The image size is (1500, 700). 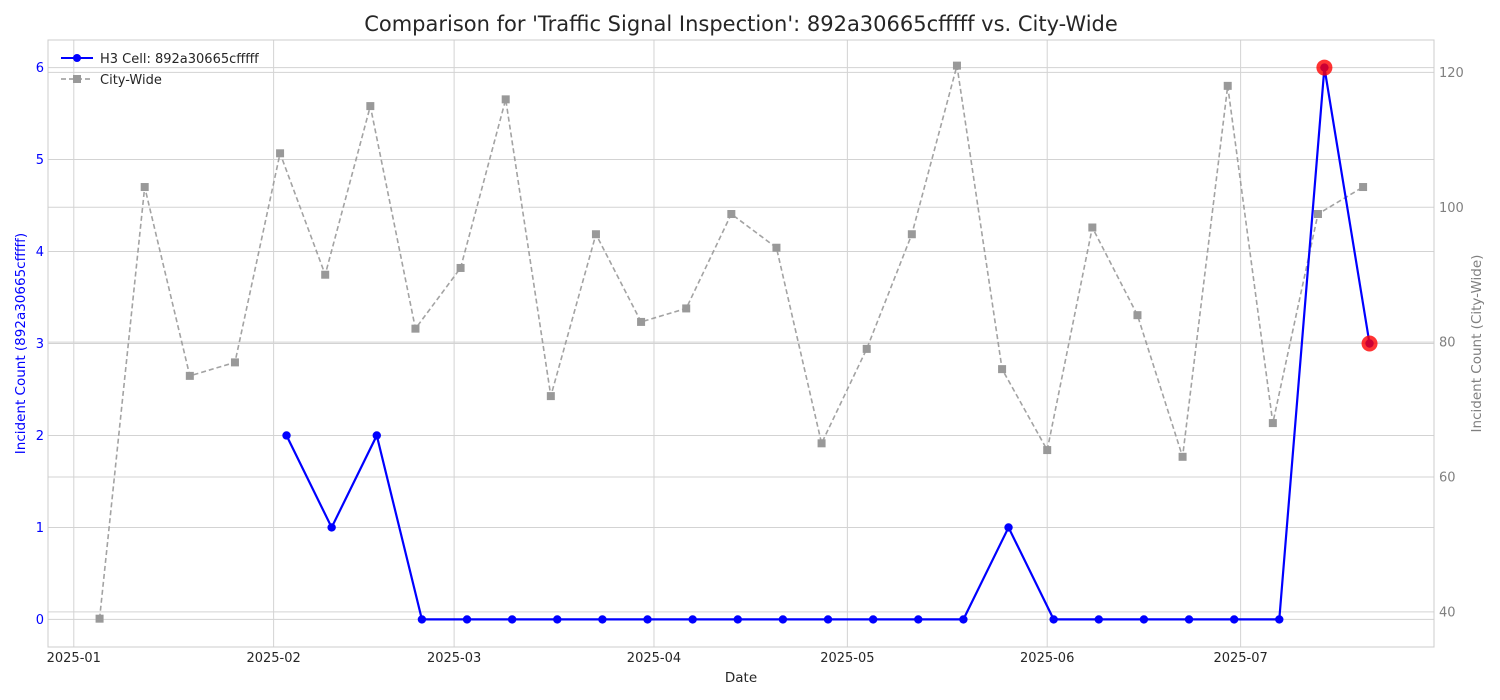 I want to click on x-tick-label: 2025-01, so click(x=74, y=658).